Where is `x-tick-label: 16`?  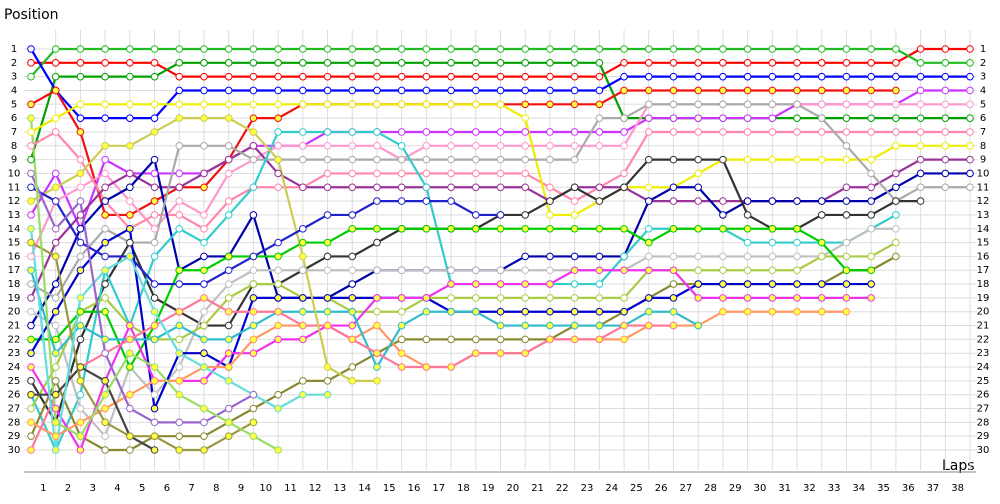 x-tick-label: 16 is located at coordinates (414, 488).